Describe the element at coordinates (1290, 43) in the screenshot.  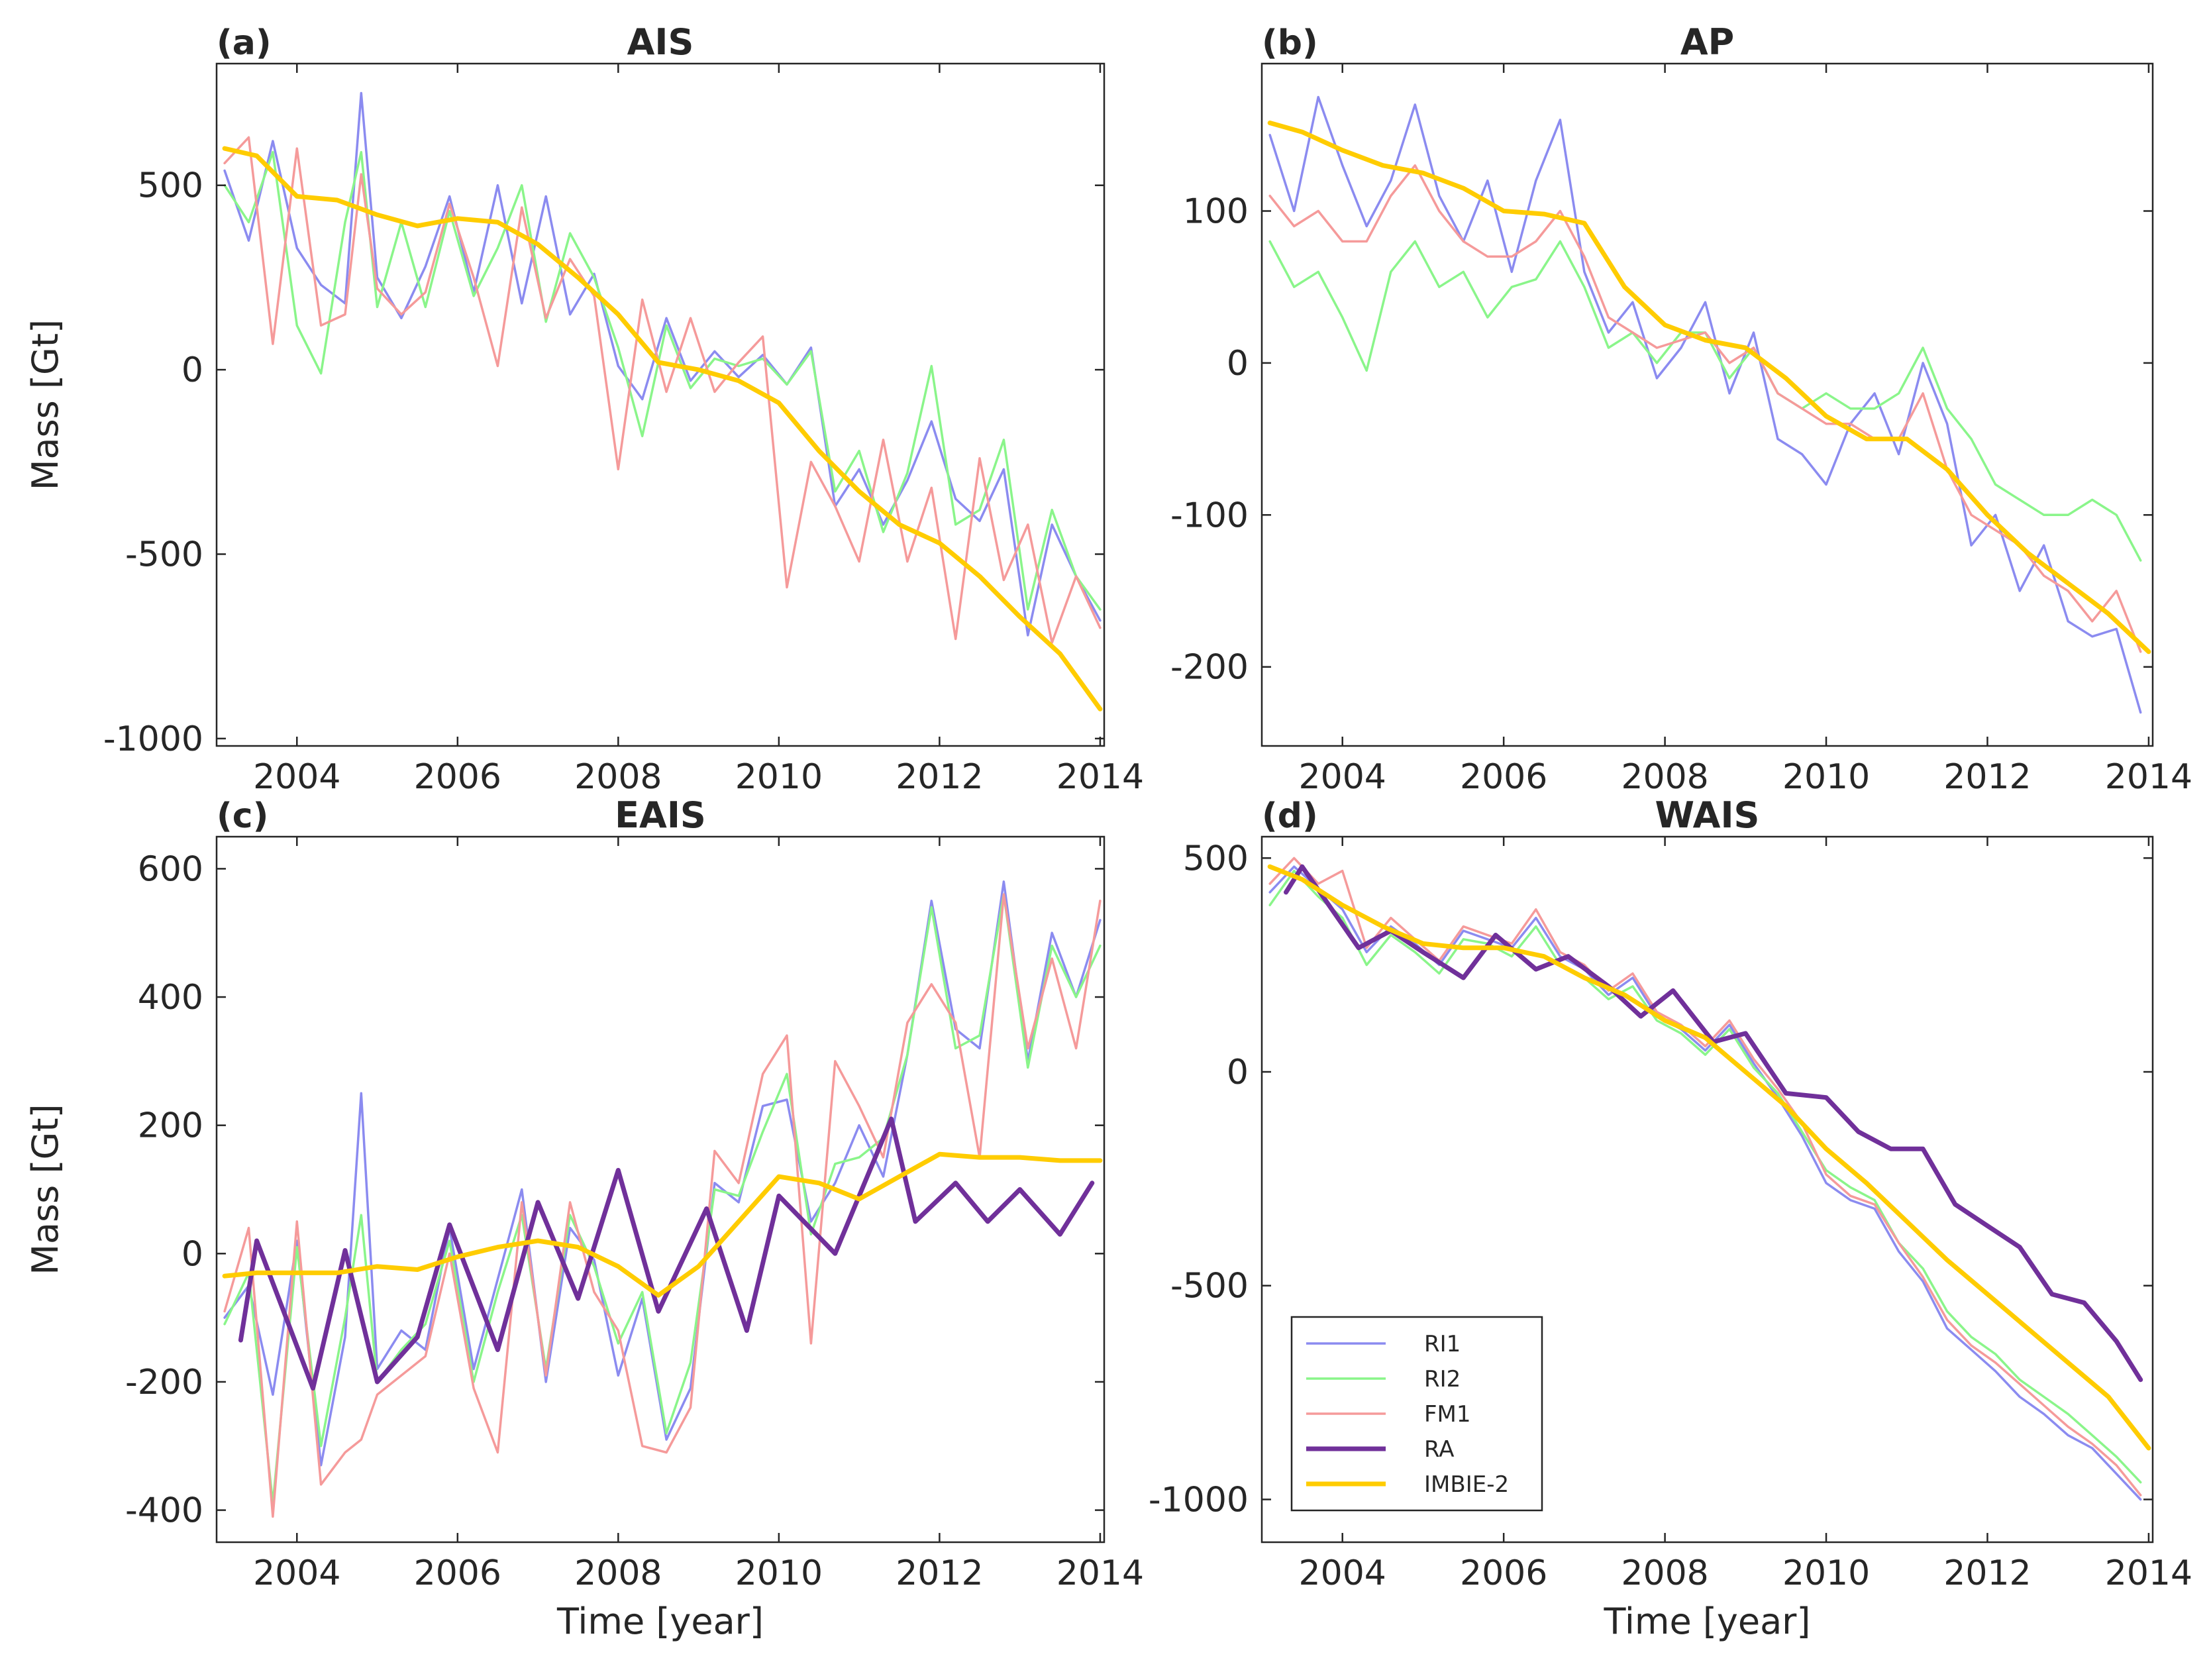
I see `panel-label: (b)` at that location.